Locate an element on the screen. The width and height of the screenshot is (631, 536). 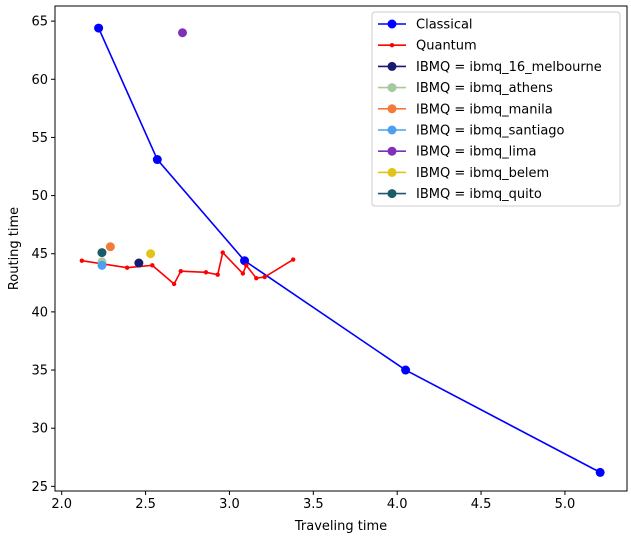
y-axis: 25 30 35 40 45 50 55 60 65 is located at coordinates (43, 255).